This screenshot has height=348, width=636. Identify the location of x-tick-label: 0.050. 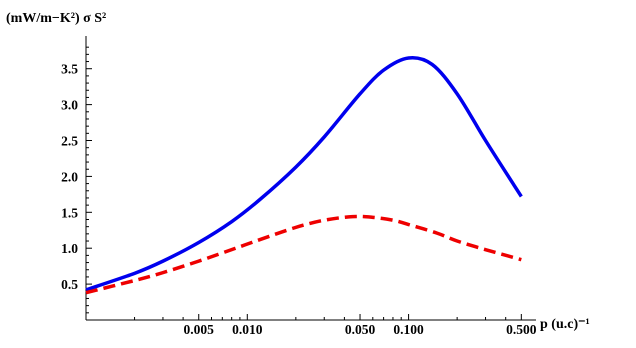
(360, 329).